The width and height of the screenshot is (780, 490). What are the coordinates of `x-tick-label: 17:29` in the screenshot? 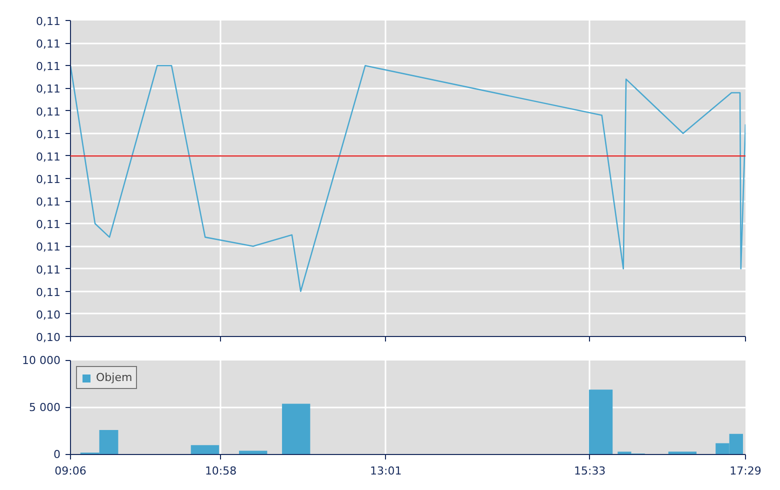 It's located at (746, 471).